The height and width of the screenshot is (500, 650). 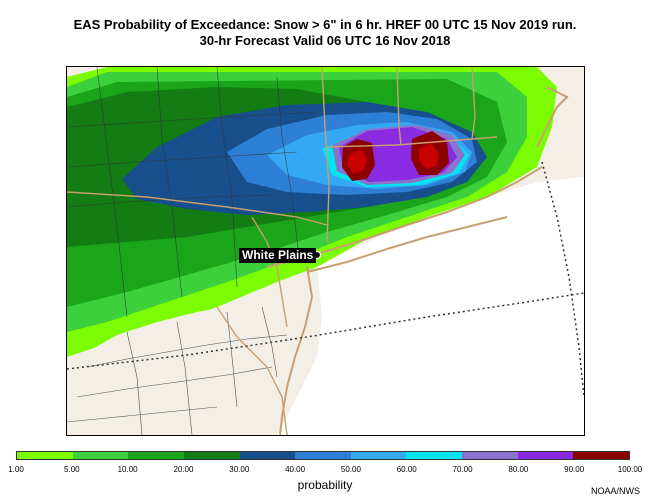 What do you see at coordinates (183, 469) in the screenshot?
I see `legend-tick-label: 20.00` at bounding box center [183, 469].